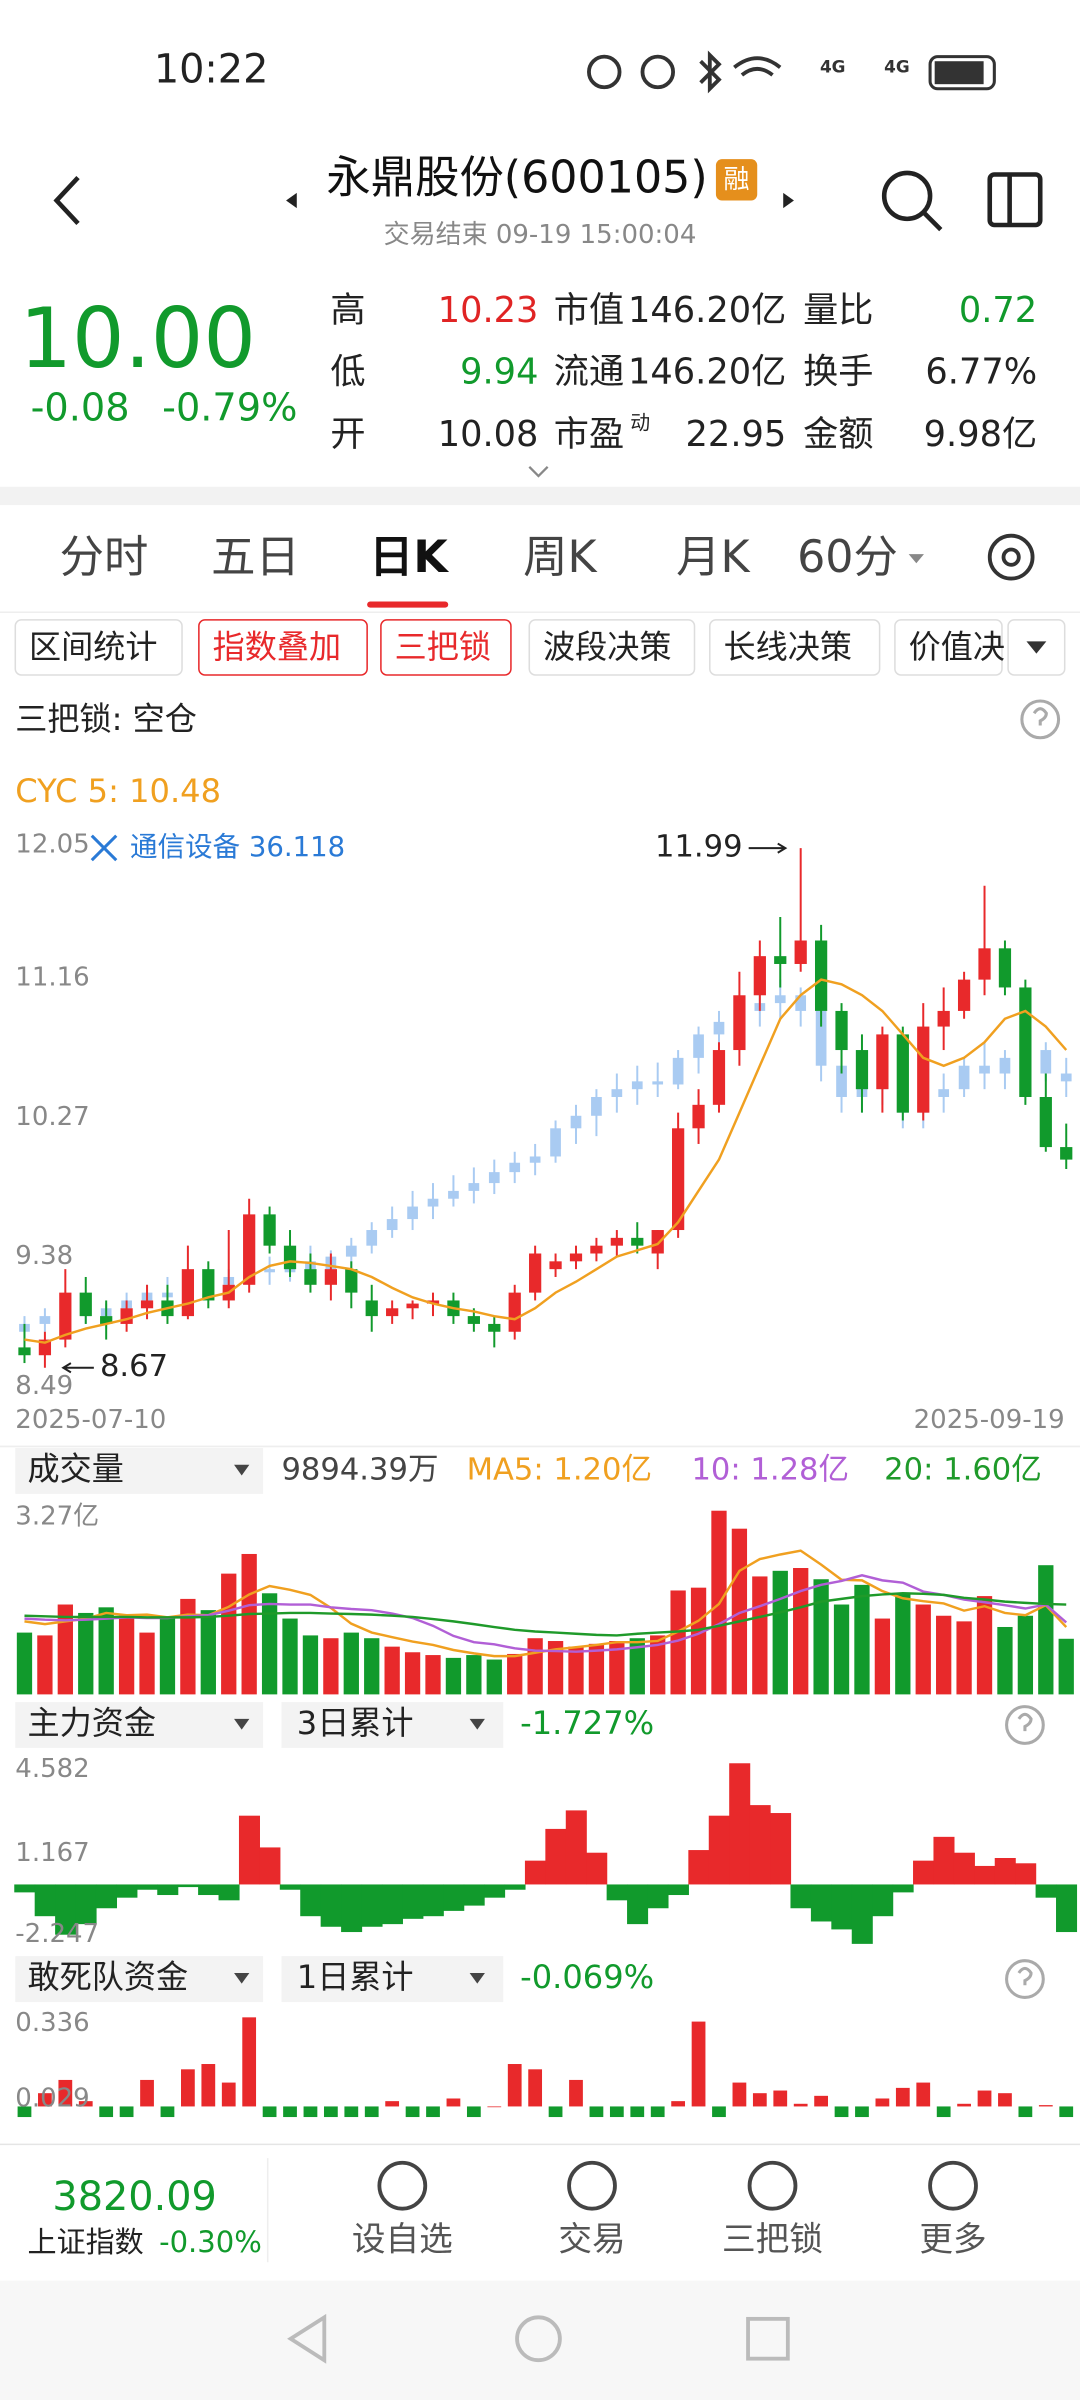 The height and width of the screenshot is (2400, 1080). What do you see at coordinates (402, 2238) in the screenshot?
I see `nav-label: 设自选` at bounding box center [402, 2238].